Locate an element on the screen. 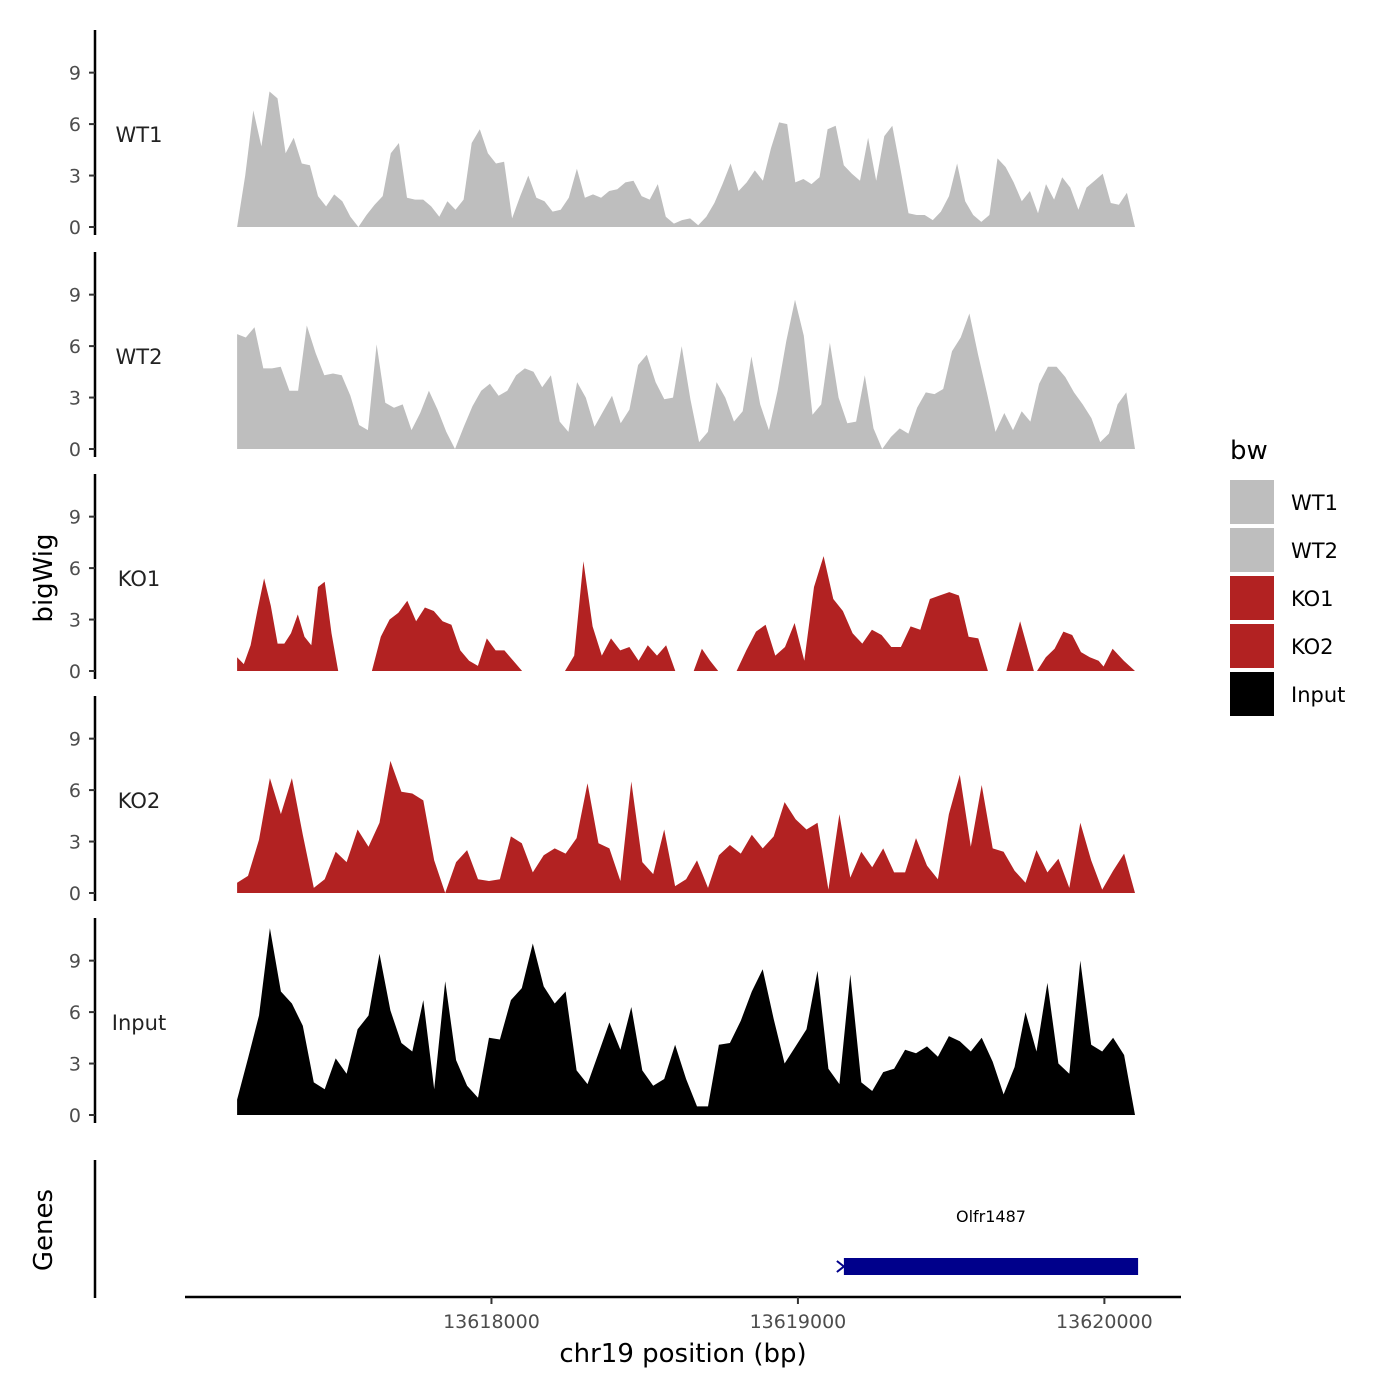 The width and height of the screenshot is (1400, 1400). gene-label: Olfr1487 is located at coordinates (991, 1216).